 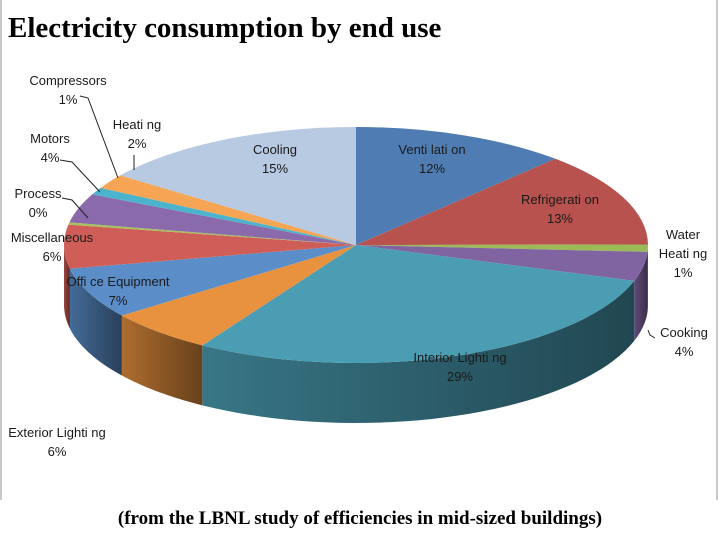 I want to click on slice-name: Compressors, so click(x=68, y=80).